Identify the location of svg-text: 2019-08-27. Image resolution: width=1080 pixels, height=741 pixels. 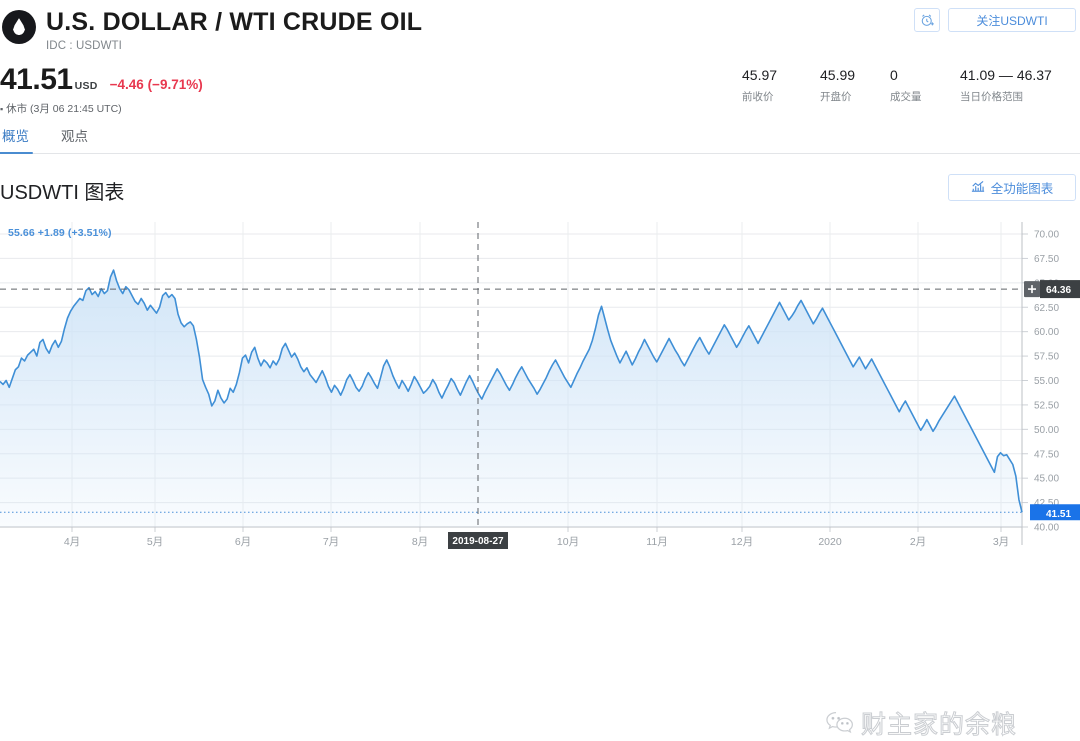
(478, 541).